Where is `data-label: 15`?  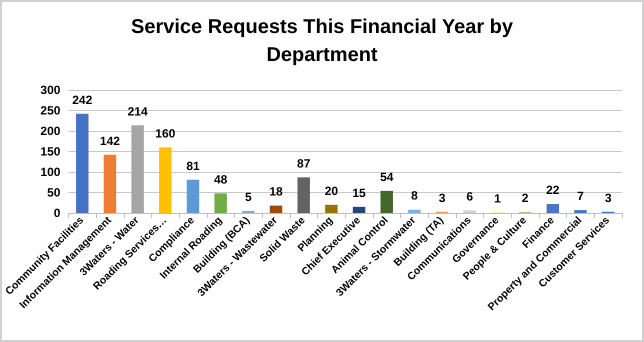
data-label: 15 is located at coordinates (359, 193).